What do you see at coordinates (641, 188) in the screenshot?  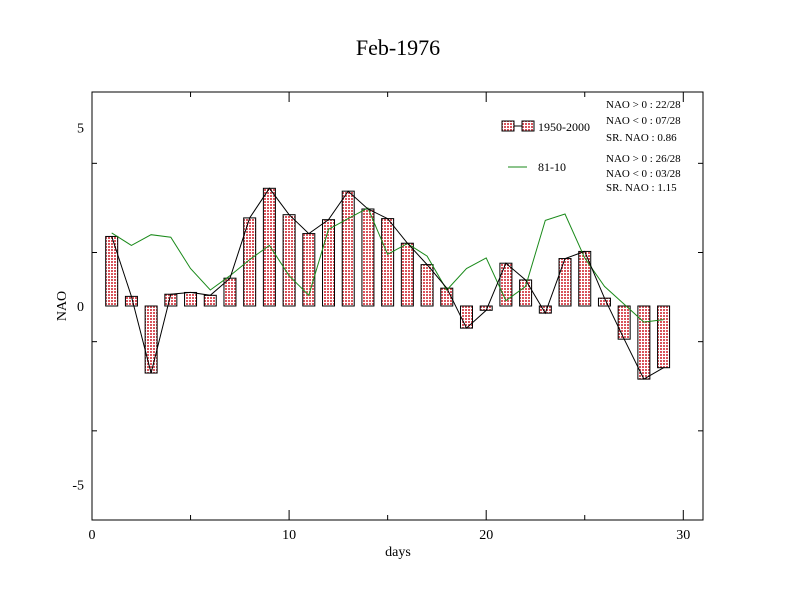 I see `stat-sr-81-10: SR. NAO : 1.15` at bounding box center [641, 188].